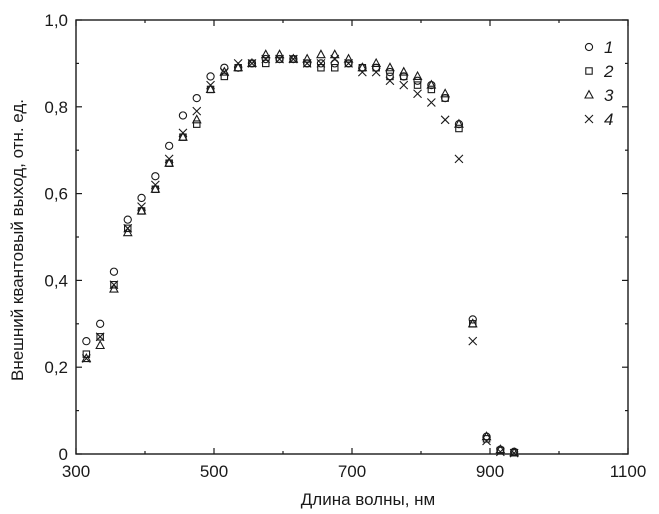 Image resolution: width=659 pixels, height=514 pixels. What do you see at coordinates (490, 471) in the screenshot?
I see `x-tick-label: 900` at bounding box center [490, 471].